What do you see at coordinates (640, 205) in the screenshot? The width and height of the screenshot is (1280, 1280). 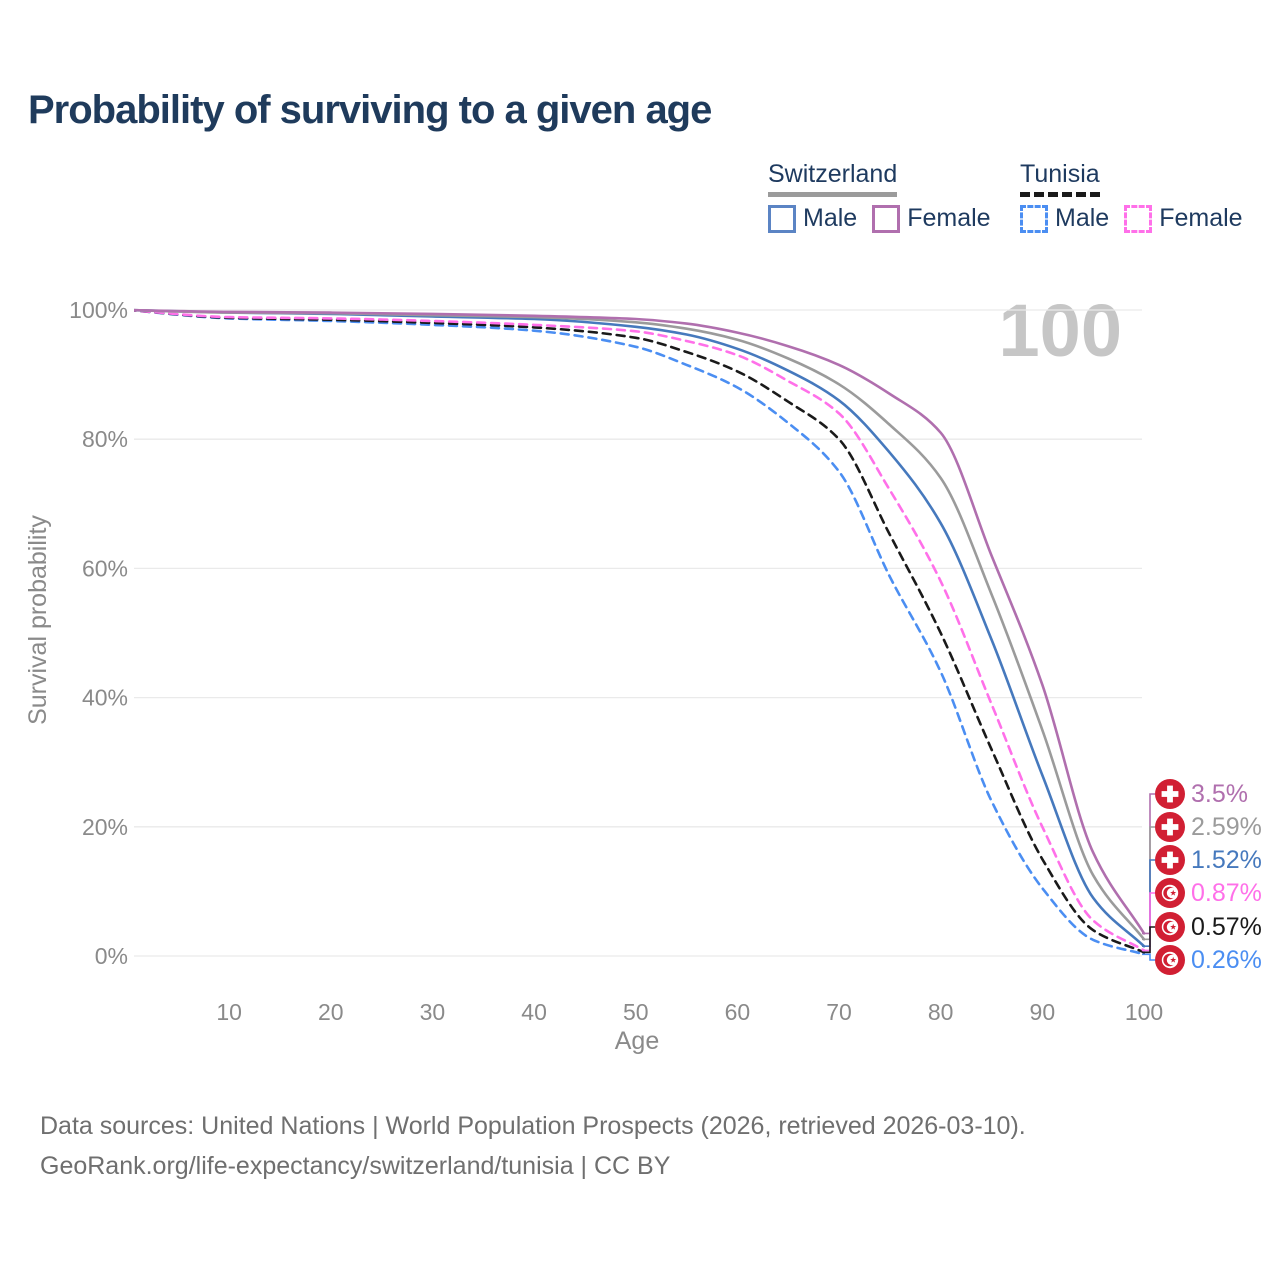 I see `legend: Switzerland Male Female Tunisia Male Female` at bounding box center [640, 205].